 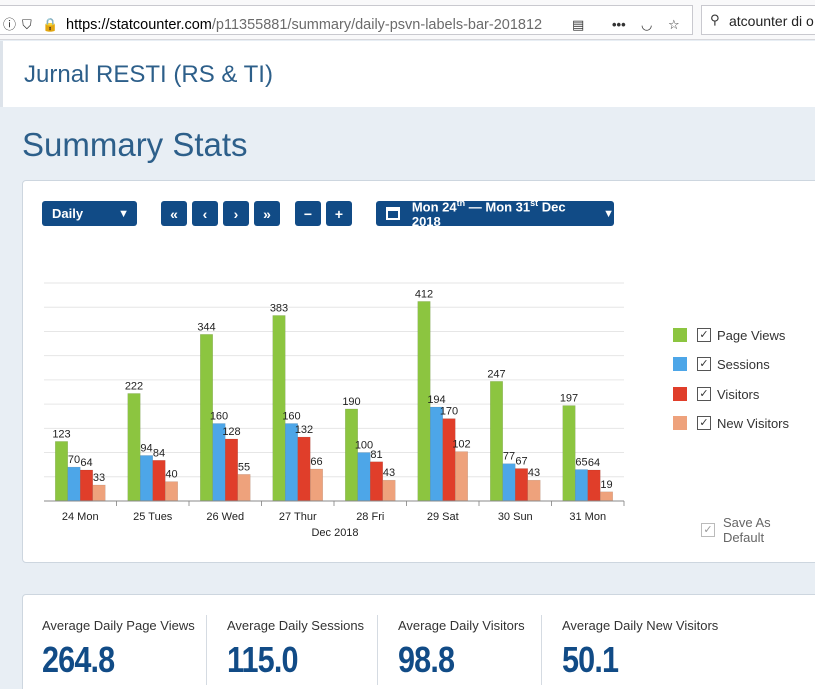 What do you see at coordinates (376, 455) in the screenshot?
I see `data-label: 81` at bounding box center [376, 455].